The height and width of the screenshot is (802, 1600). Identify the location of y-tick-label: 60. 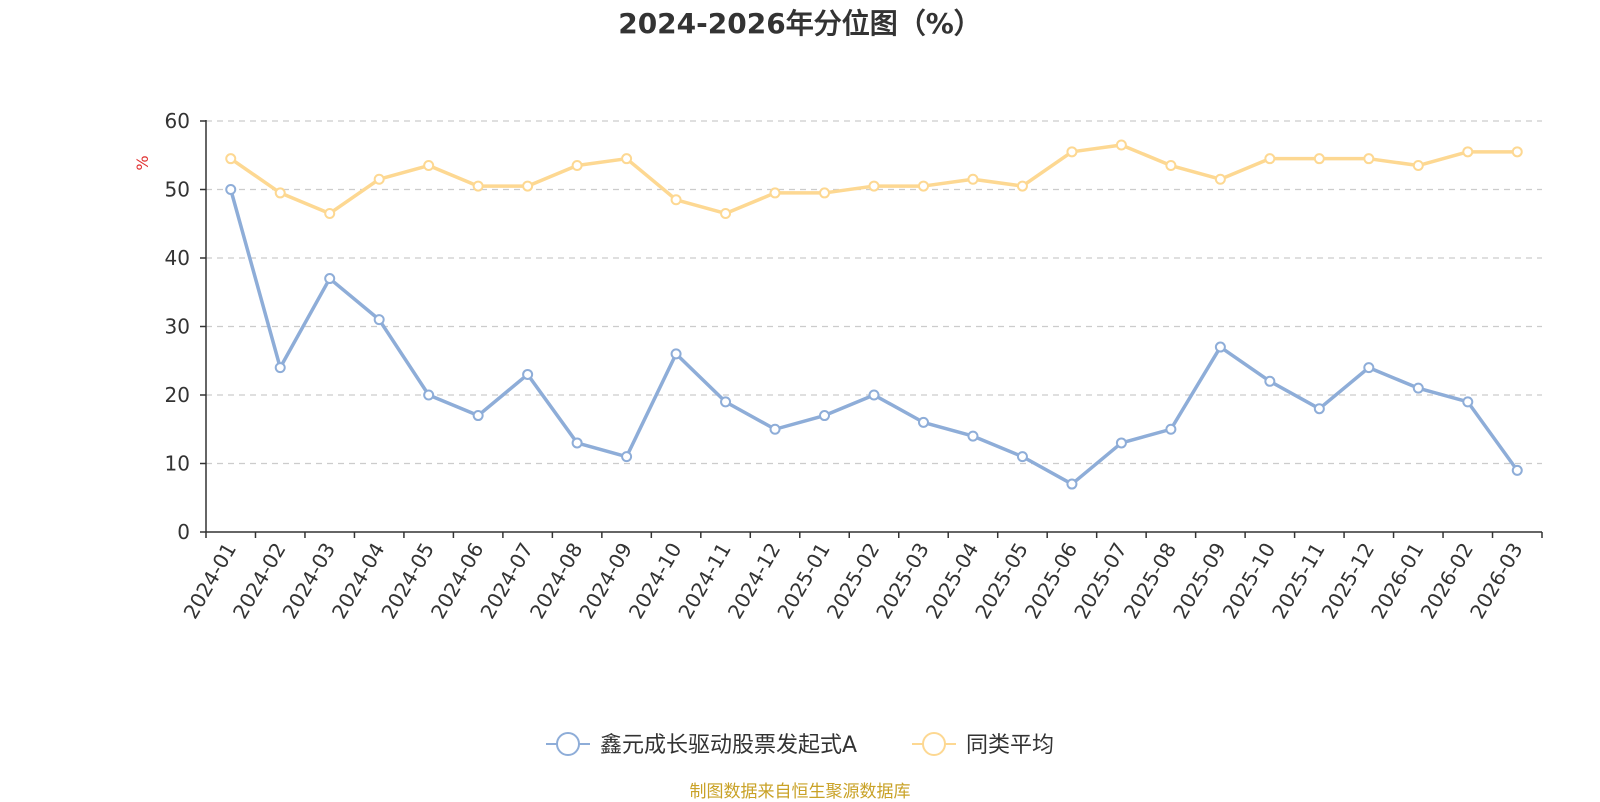
(177, 121).